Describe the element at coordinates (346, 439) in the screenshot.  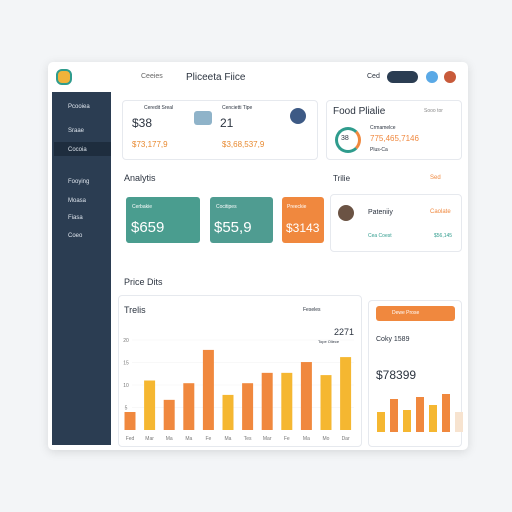
I see `x-tick-label: Dar` at that location.